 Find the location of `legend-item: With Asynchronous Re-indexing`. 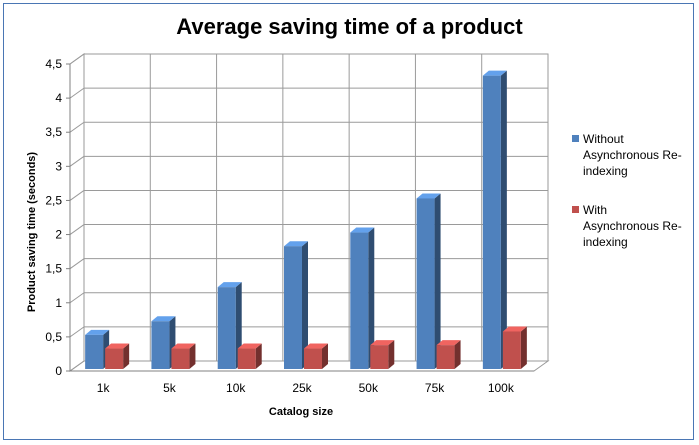

legend-item: With Asynchronous Re-indexing is located at coordinates (627, 226).